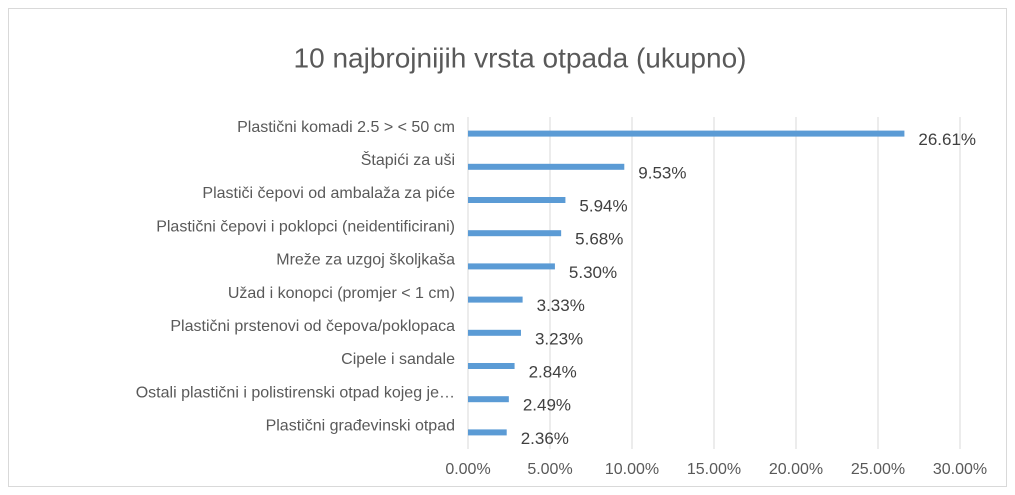  What do you see at coordinates (632, 469) in the screenshot?
I see `x-tick-label: 10.00%` at bounding box center [632, 469].